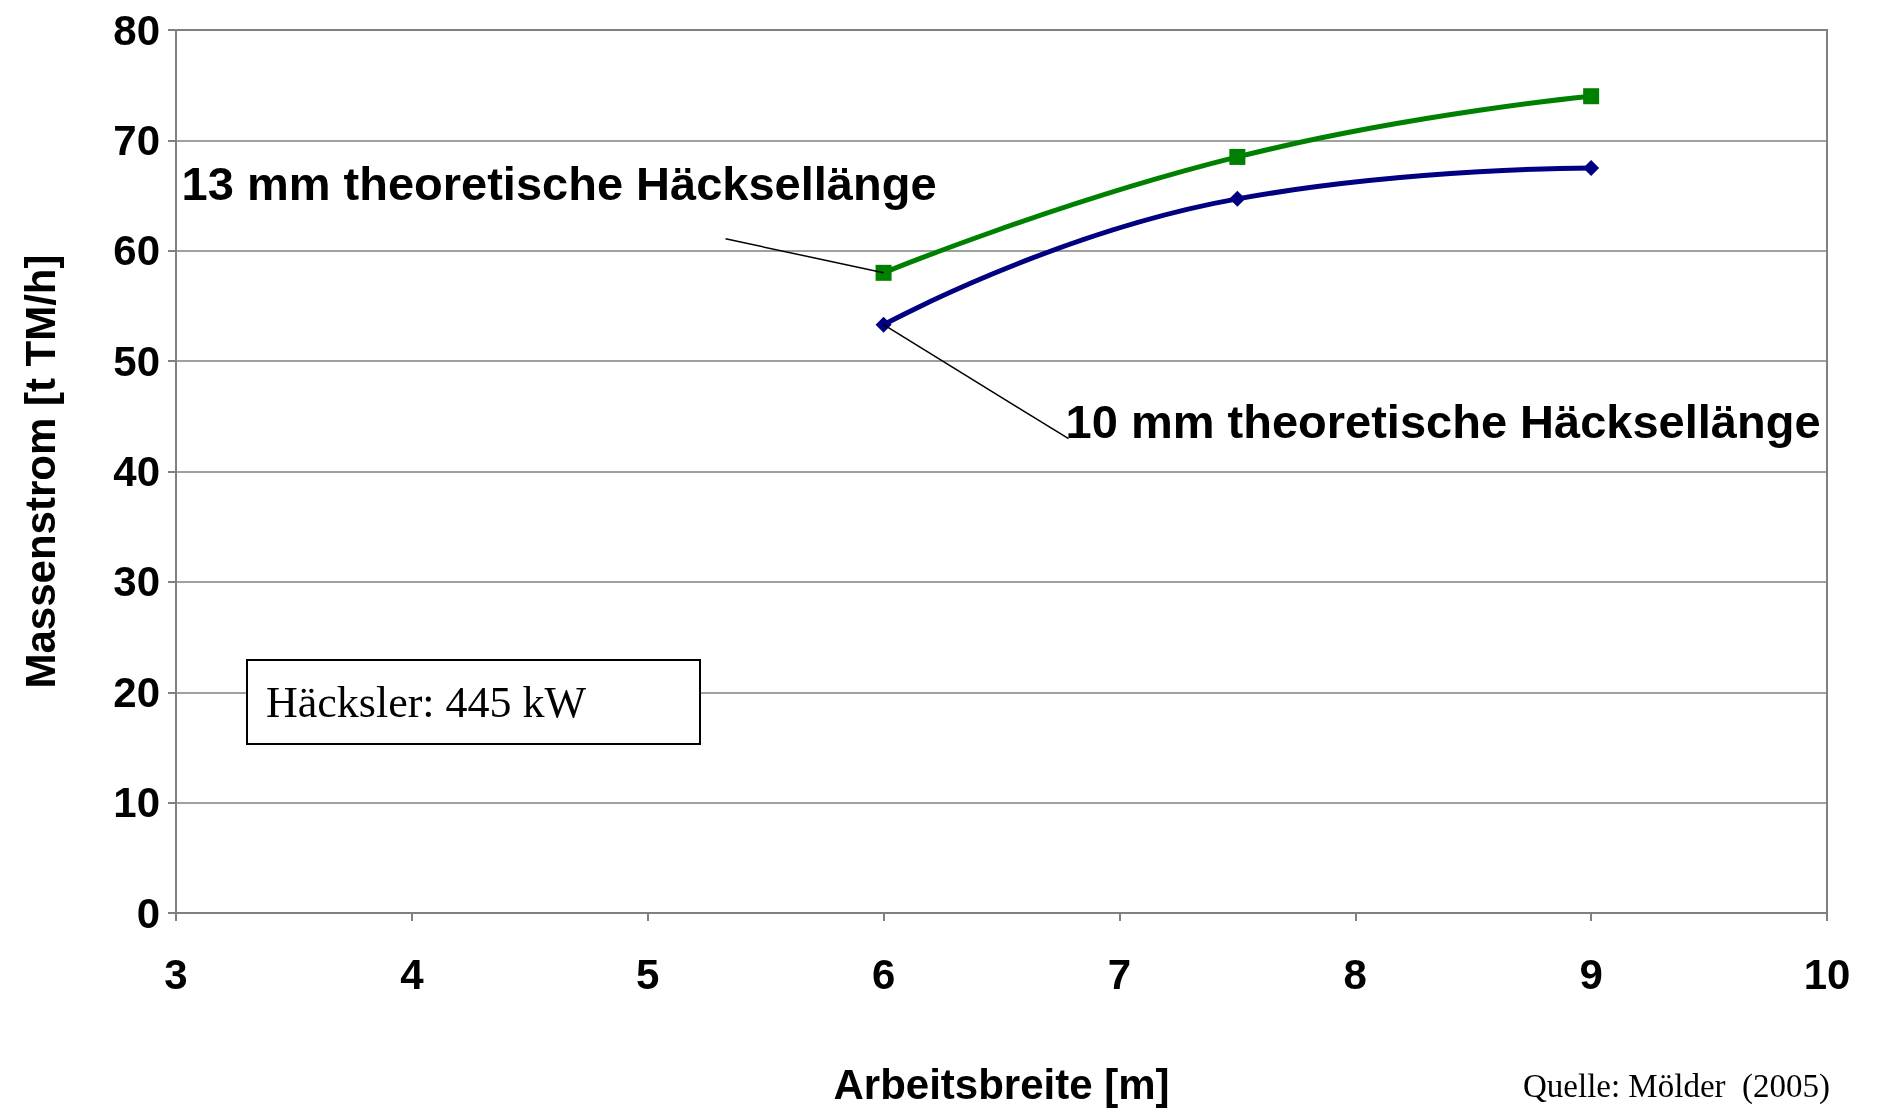 This screenshot has width=1885, height=1118. I want to click on x-tick-label: 3, so click(176, 974).